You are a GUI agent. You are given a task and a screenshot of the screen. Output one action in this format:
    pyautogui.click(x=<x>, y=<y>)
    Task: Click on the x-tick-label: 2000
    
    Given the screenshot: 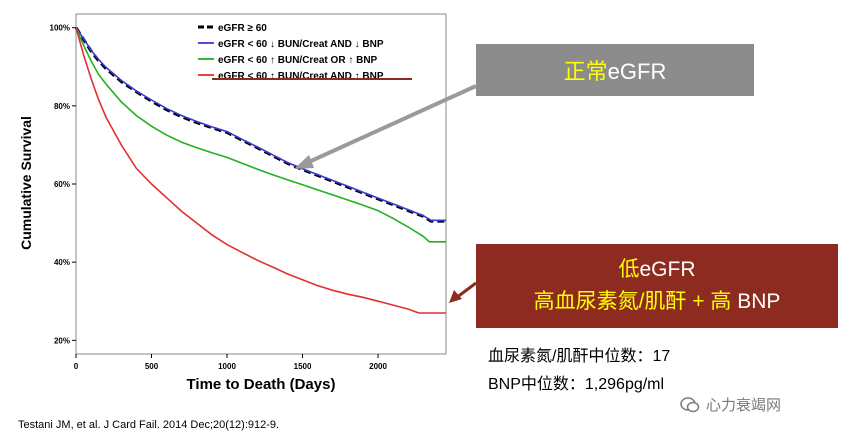 What is the action you would take?
    pyautogui.click(x=378, y=366)
    